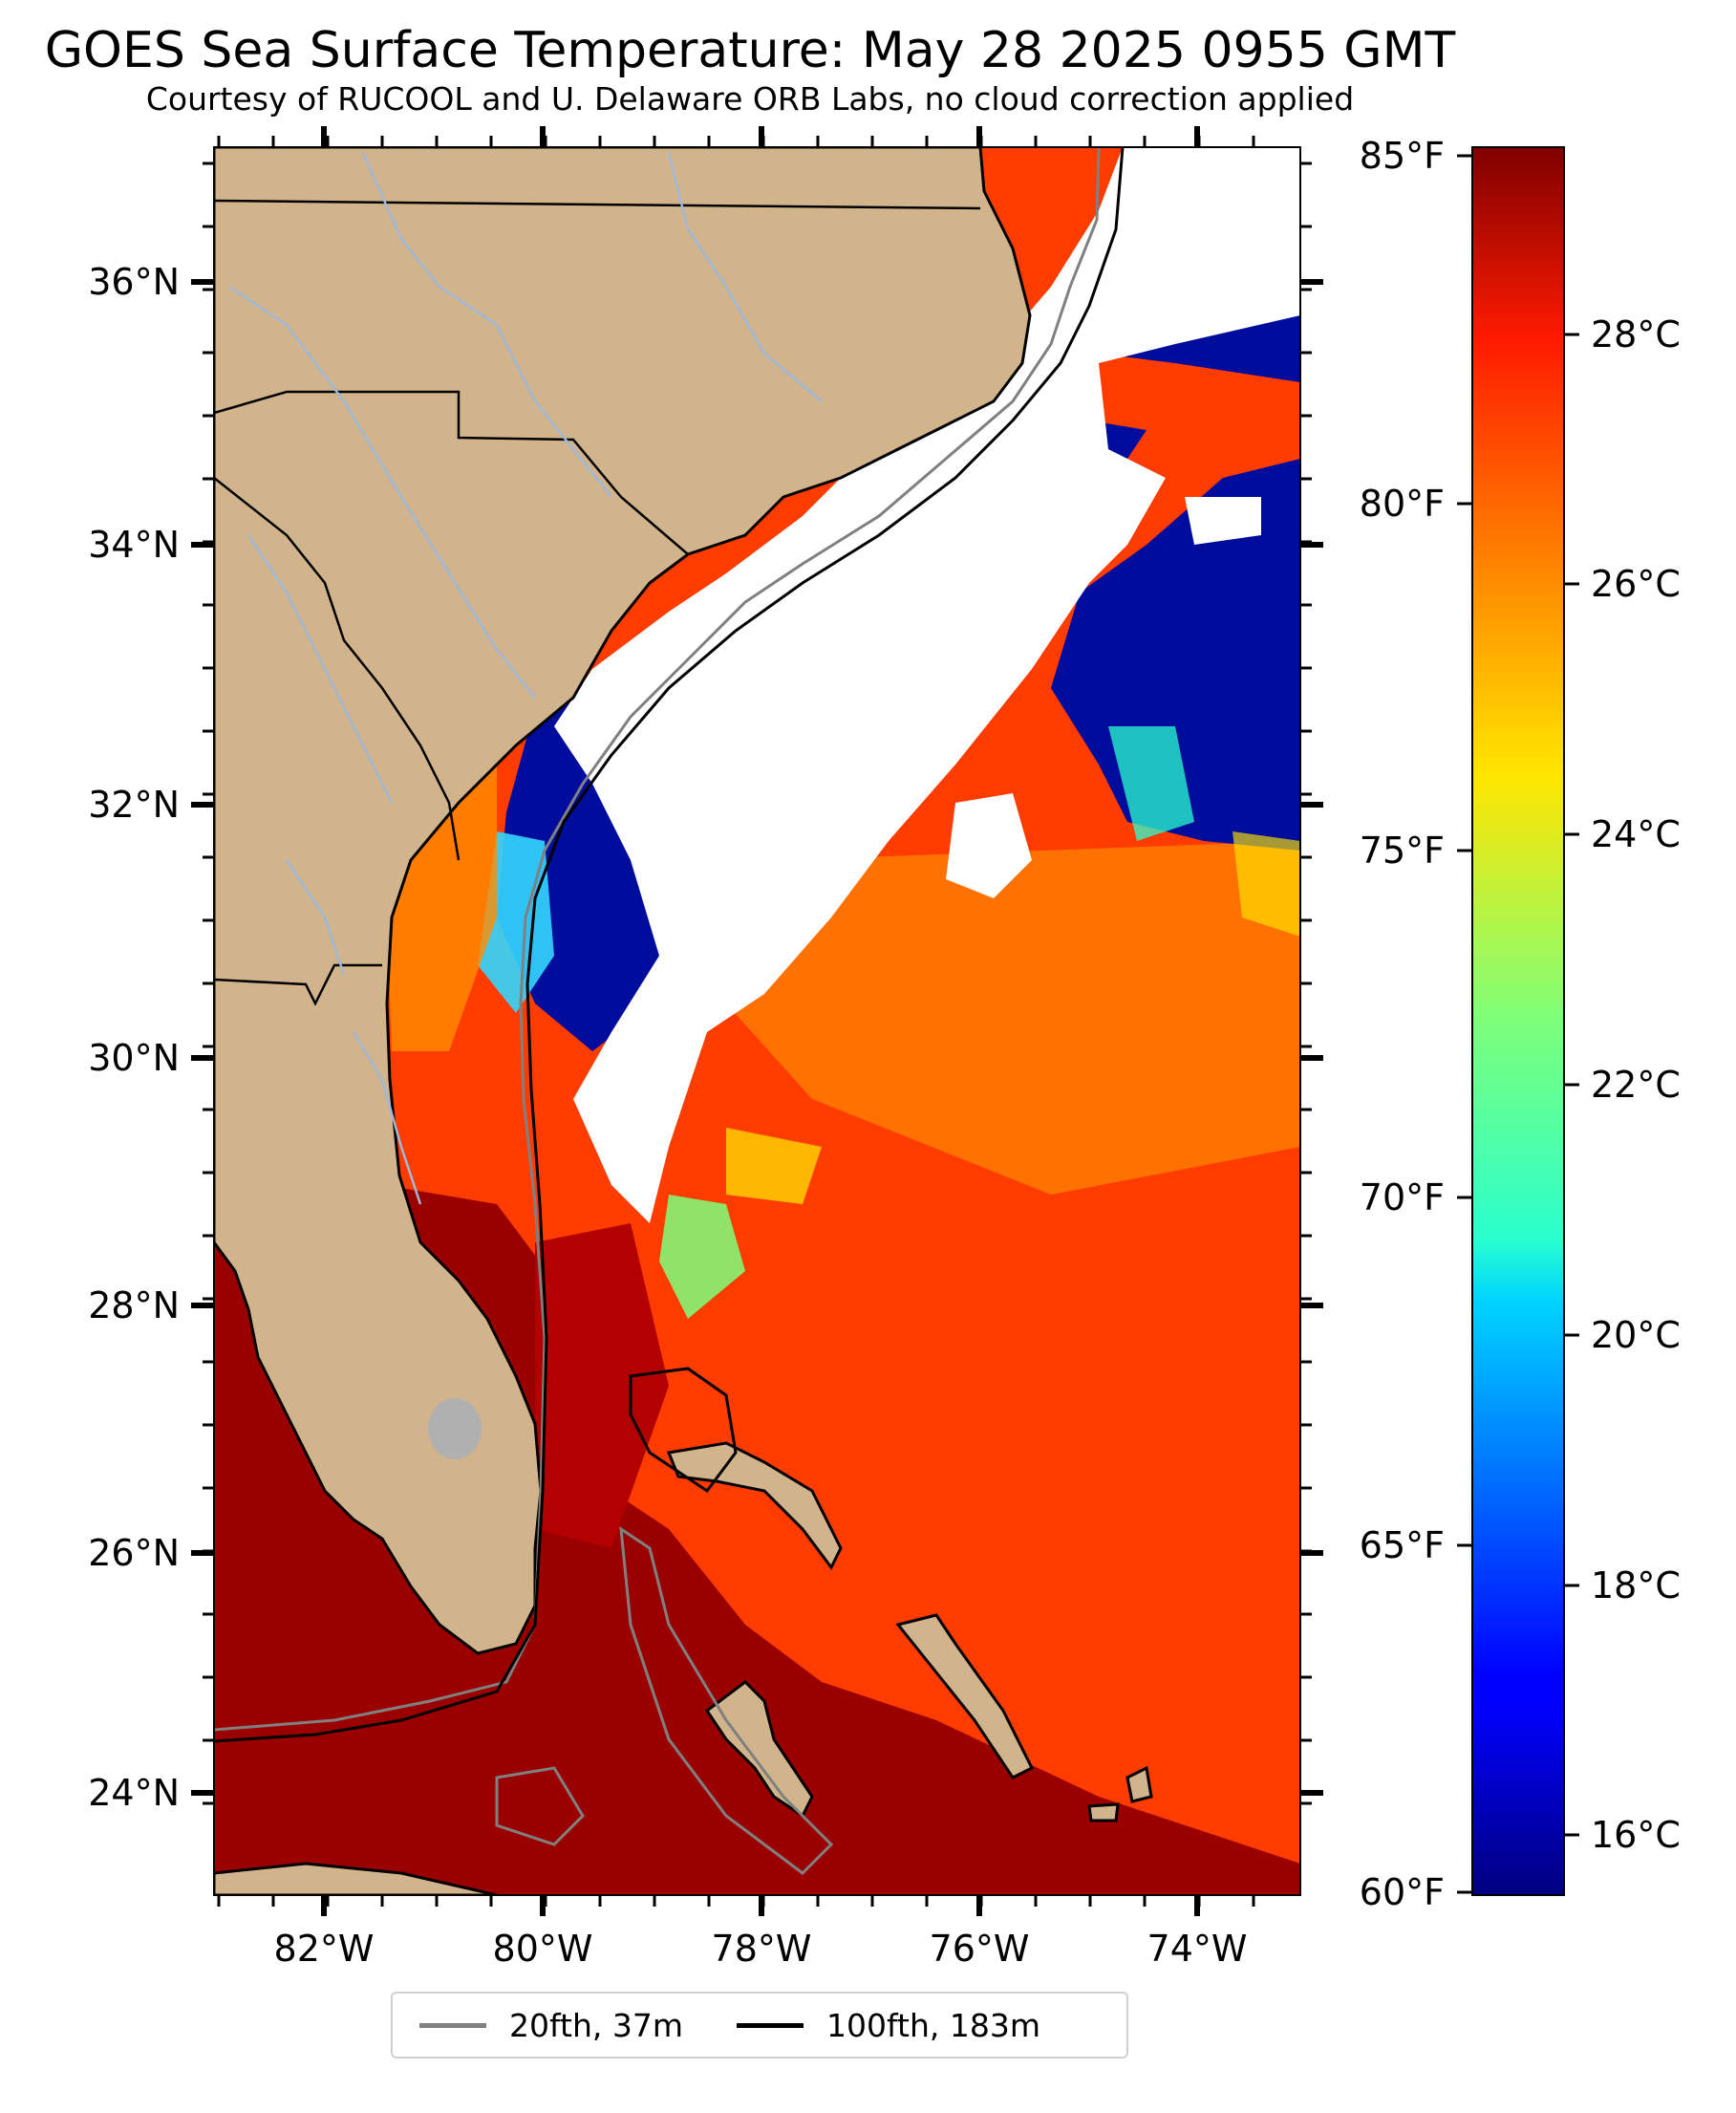 Image resolution: width=1736 pixels, height=2113 pixels. What do you see at coordinates (1197, 1949) in the screenshot?
I see `lon-label: 74°W` at bounding box center [1197, 1949].